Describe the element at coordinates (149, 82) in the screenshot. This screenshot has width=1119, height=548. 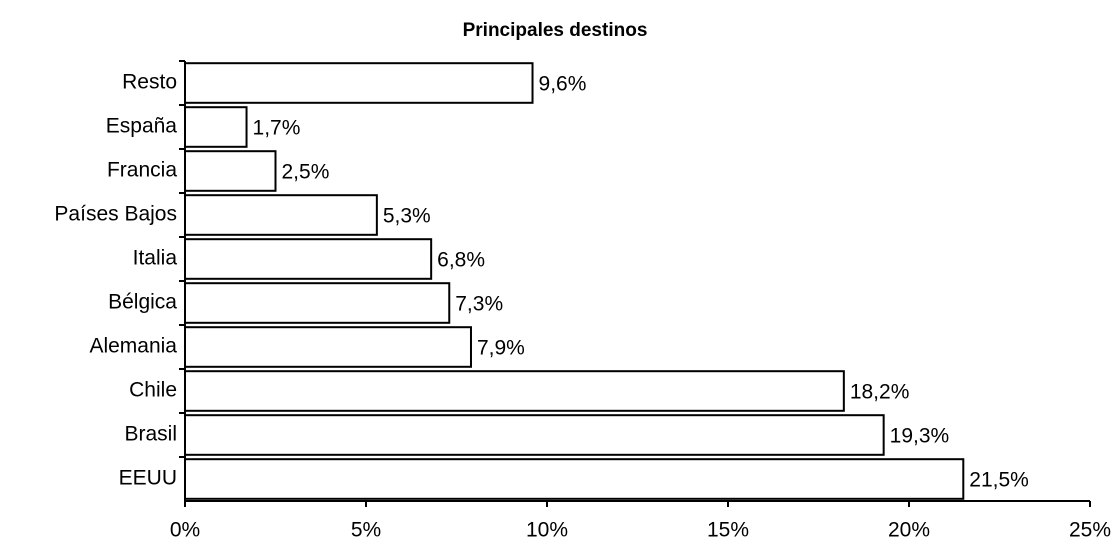
I see `y-tick-label: Resto` at that location.